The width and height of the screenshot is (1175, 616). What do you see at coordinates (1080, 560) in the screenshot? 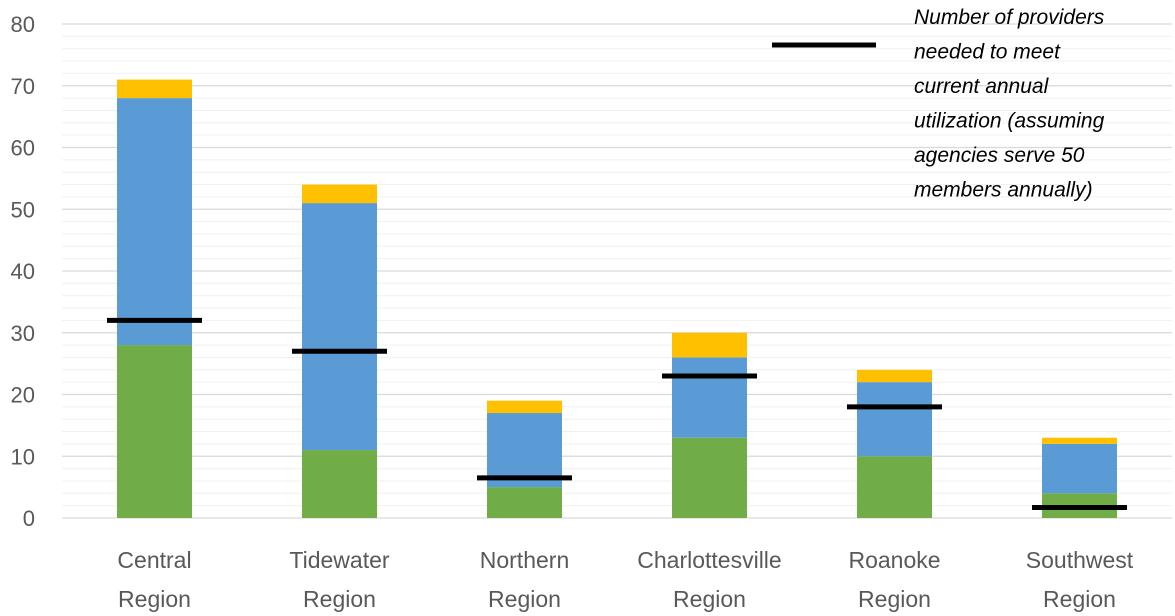
I see `x-category-label: Southwest` at bounding box center [1080, 560].